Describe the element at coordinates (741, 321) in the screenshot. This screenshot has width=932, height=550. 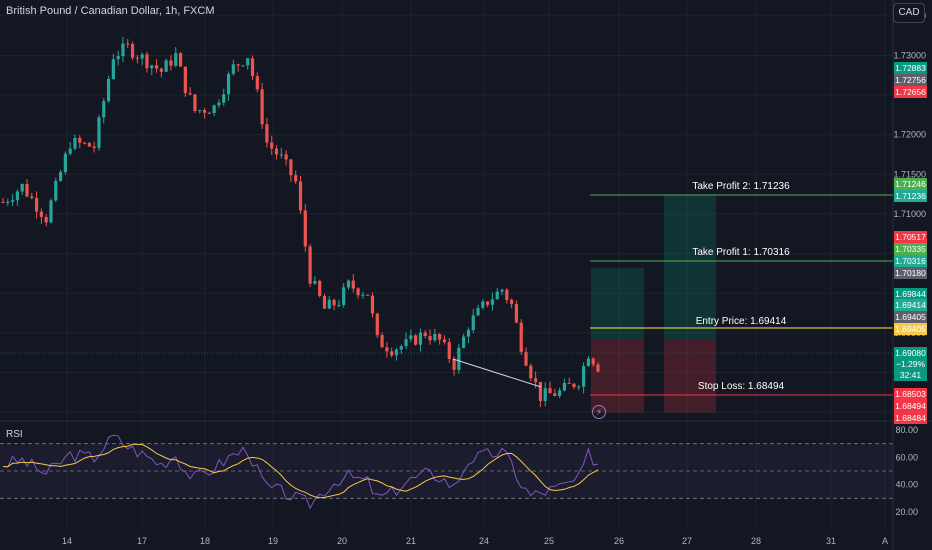
I see `entry-price-label: Entry Price: 1.69414` at that location.